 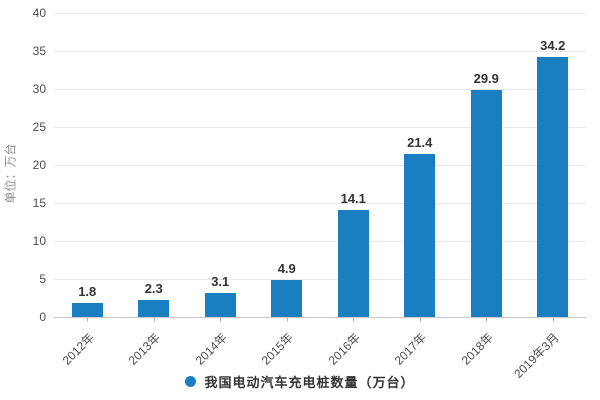 What do you see at coordinates (191, 381) in the screenshot?
I see `legend-dot-icon` at bounding box center [191, 381].